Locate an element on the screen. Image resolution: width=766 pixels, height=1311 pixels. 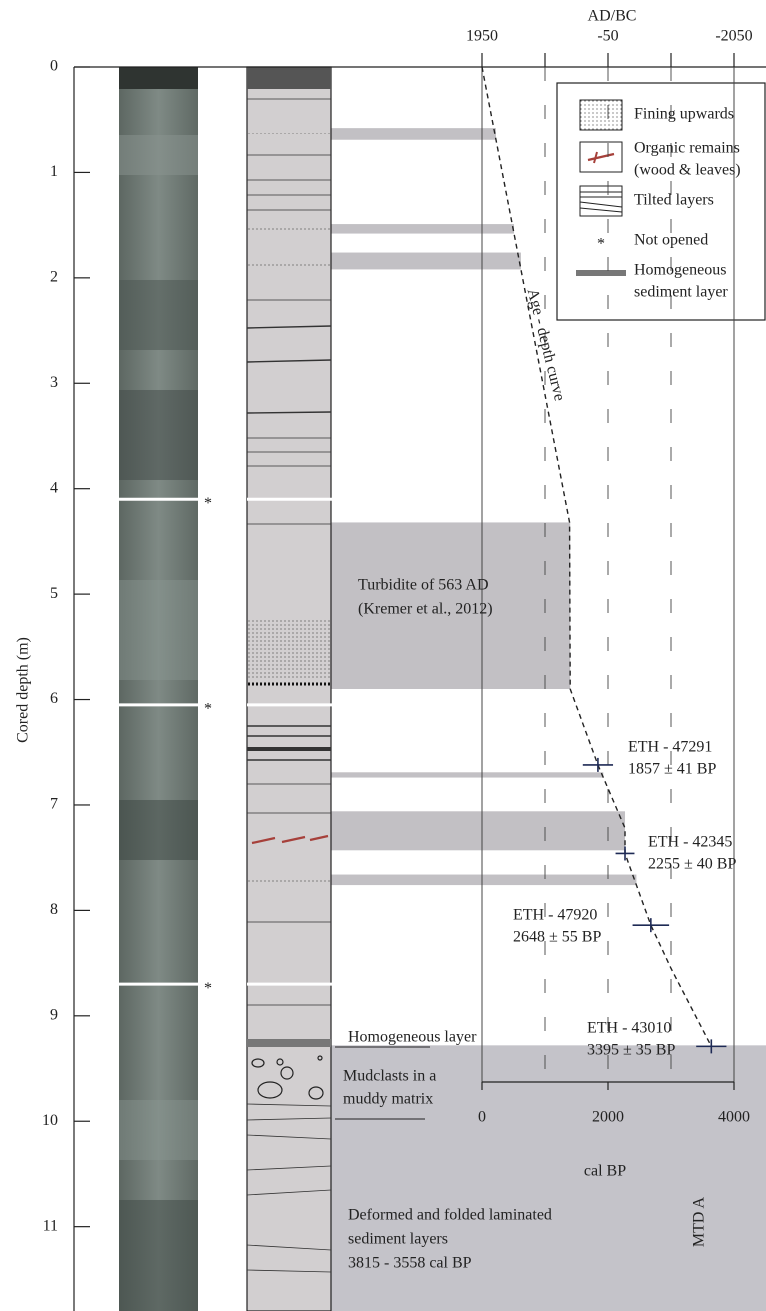
date-label: ETH - 42345 is located at coordinates (690, 842).